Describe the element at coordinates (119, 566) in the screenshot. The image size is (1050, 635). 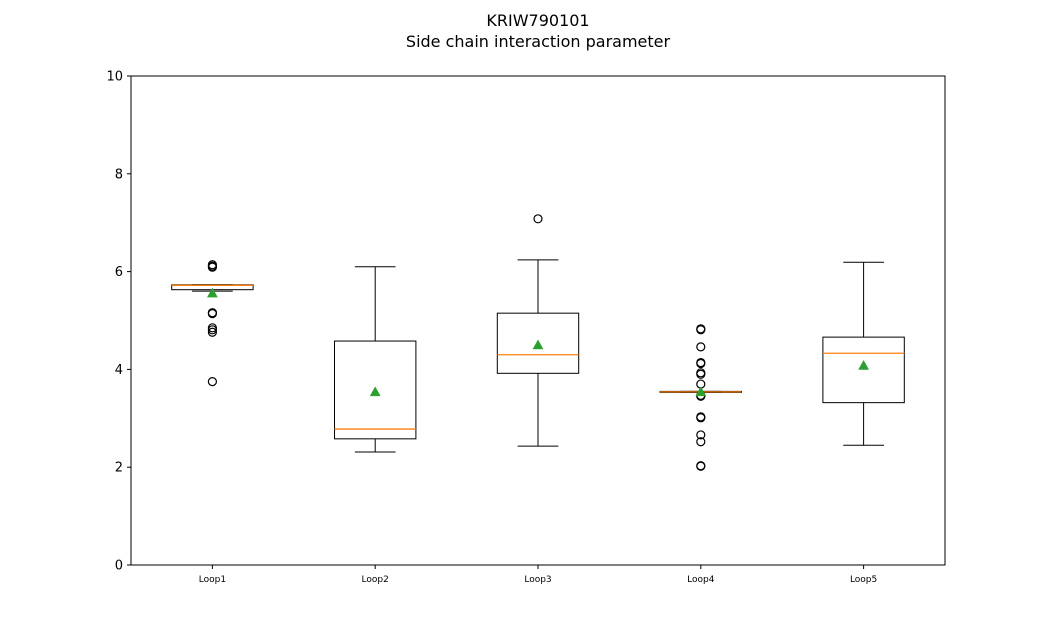
I see `y-tick-label: 0` at that location.